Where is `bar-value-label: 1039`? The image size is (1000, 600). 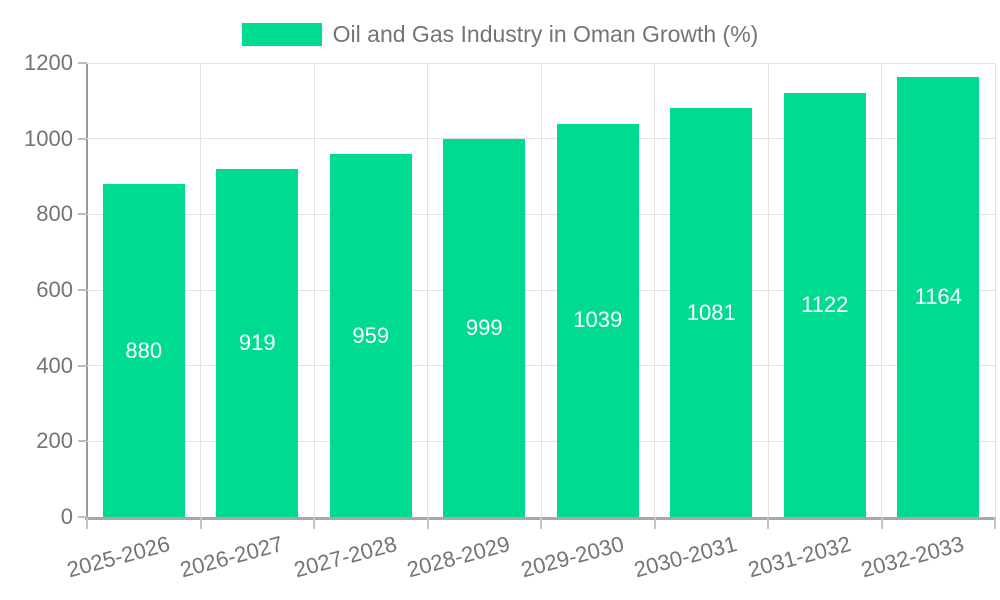
bar-value-label: 1039 is located at coordinates (598, 320).